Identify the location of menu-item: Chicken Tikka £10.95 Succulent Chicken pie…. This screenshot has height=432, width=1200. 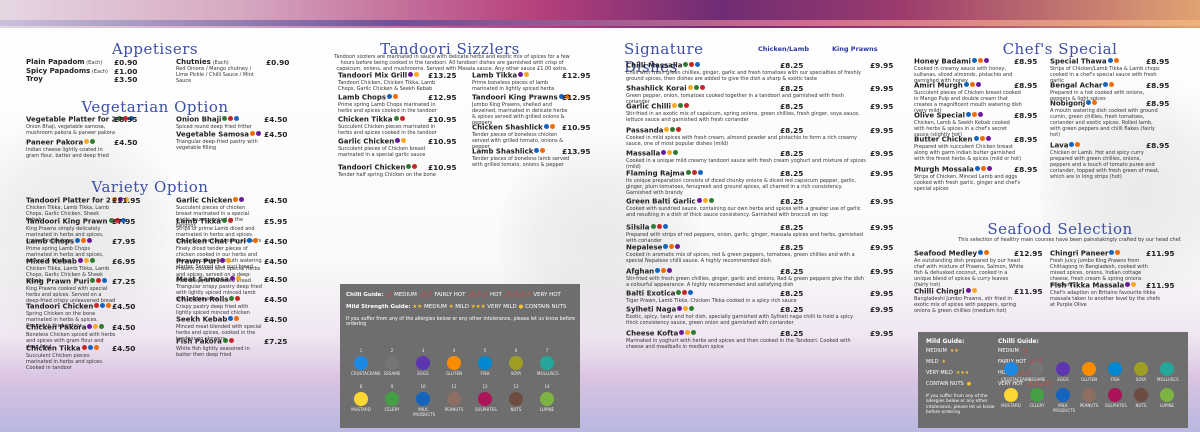
(402, 126).